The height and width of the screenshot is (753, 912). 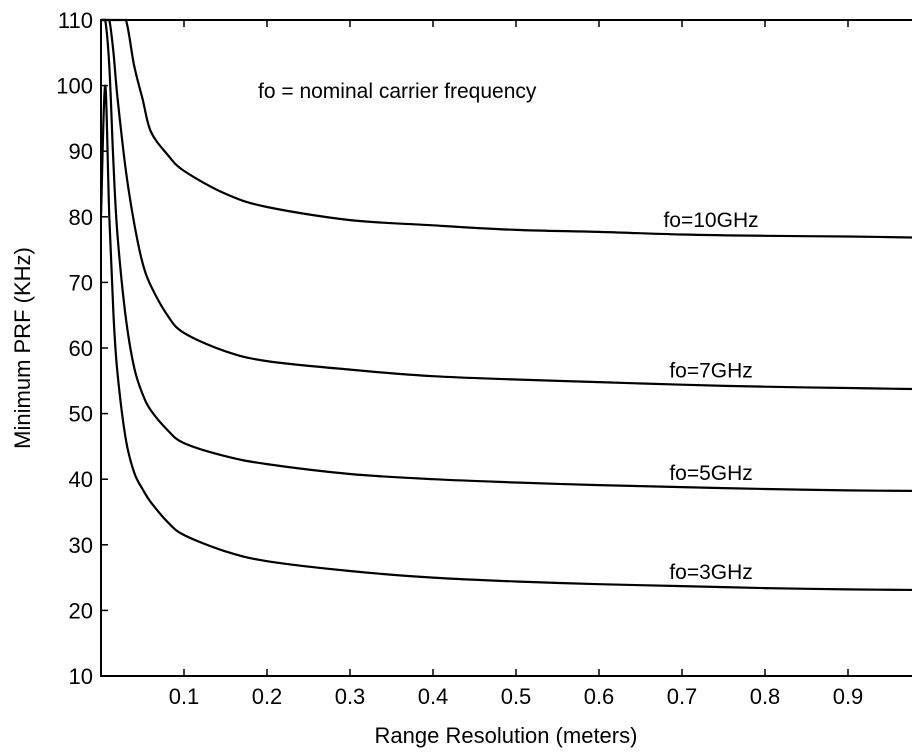 I want to click on y-tick-label: 30, so click(x=81, y=545).